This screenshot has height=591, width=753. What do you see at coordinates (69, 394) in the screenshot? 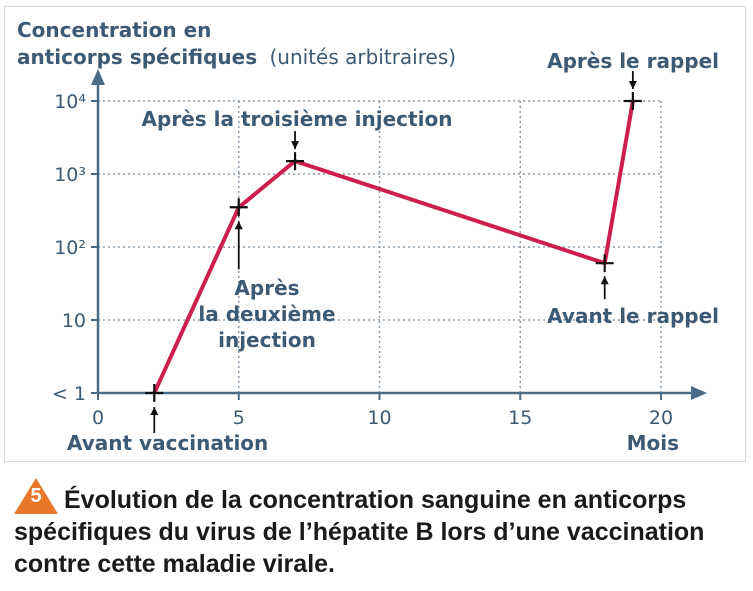
I see `y-tick-label: < 1` at bounding box center [69, 394].